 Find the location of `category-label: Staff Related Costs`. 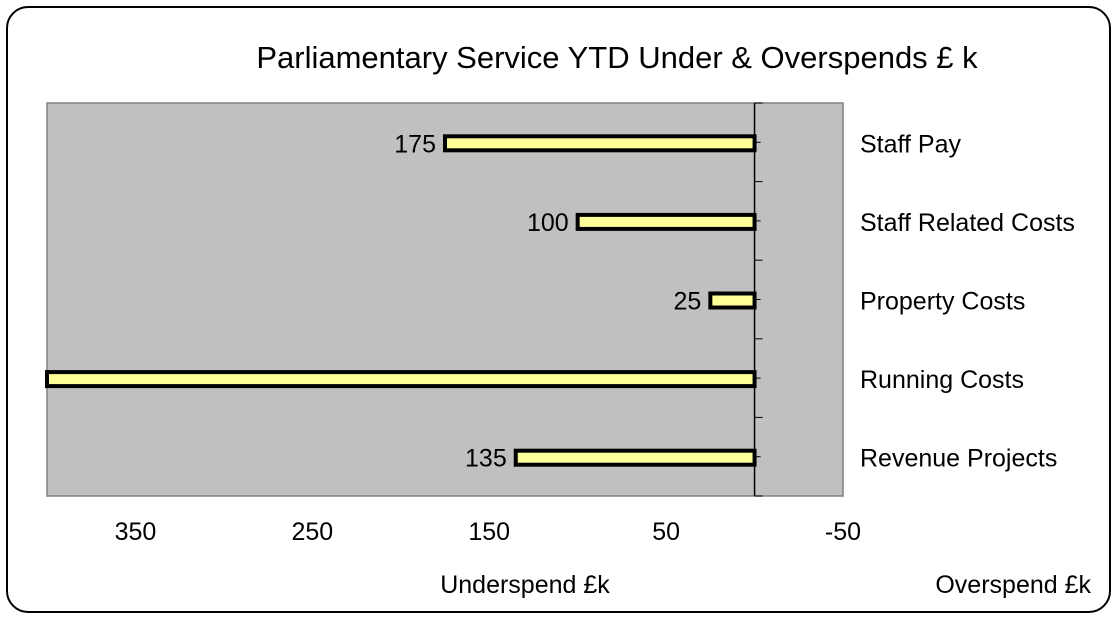

category-label: Staff Related Costs is located at coordinates (967, 223).